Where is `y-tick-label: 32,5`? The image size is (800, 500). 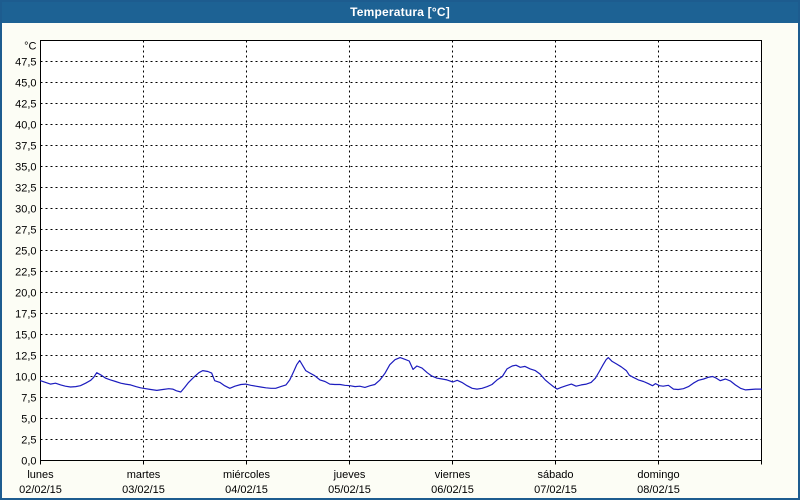
y-tick-label: 32,5 is located at coordinates (25, 189).